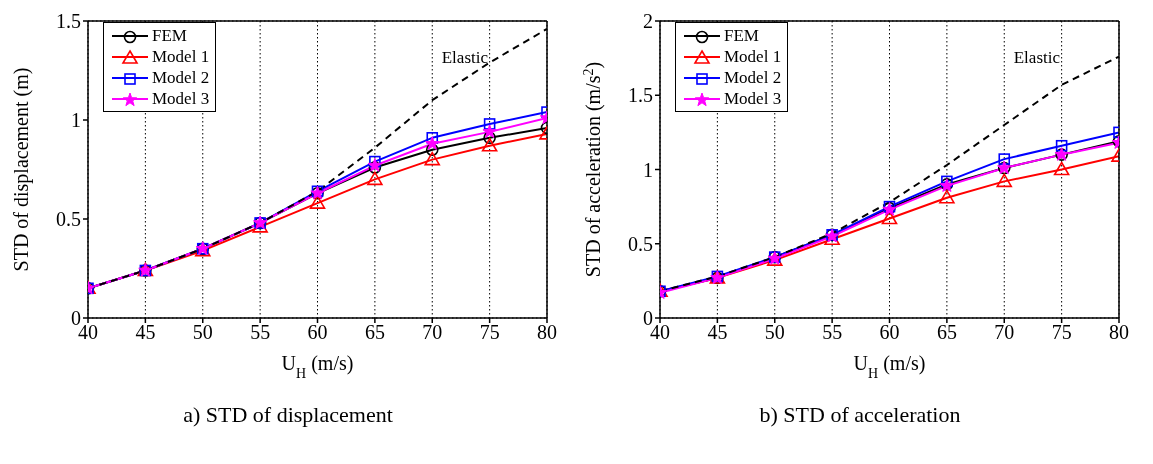 Image resolution: width=1153 pixels, height=464 pixels. I want to click on text: a) STD of displacement, so click(288, 415).